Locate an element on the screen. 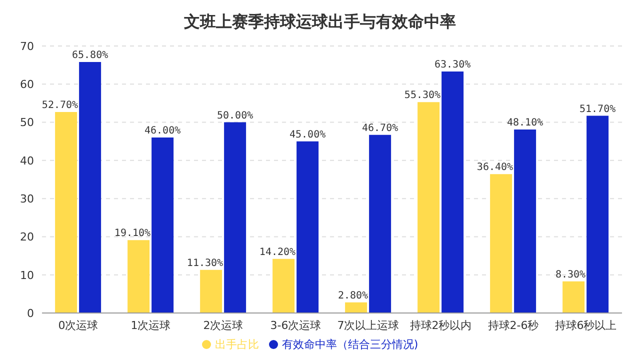 The height and width of the screenshot is (360, 640). data-label: 46.70% is located at coordinates (380, 128).